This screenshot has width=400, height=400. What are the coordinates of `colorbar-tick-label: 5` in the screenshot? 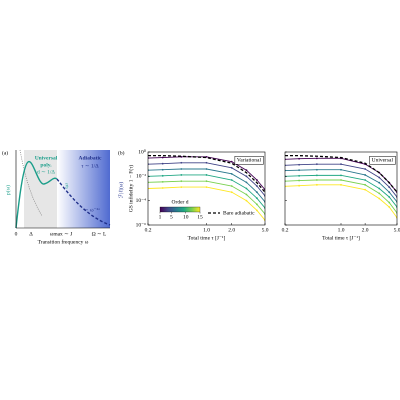 It's located at (171, 217).